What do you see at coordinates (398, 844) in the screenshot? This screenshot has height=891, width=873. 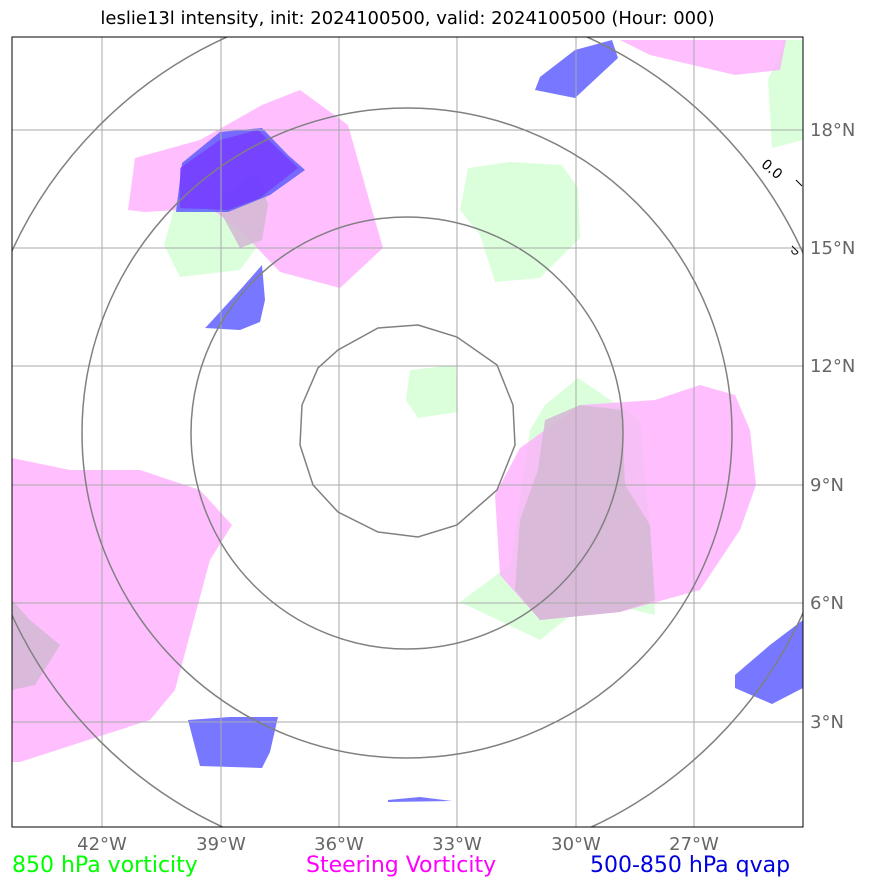 I see `lon-labels: 42°W 39°W 36°W 33°W 30°W 27°W` at bounding box center [398, 844].